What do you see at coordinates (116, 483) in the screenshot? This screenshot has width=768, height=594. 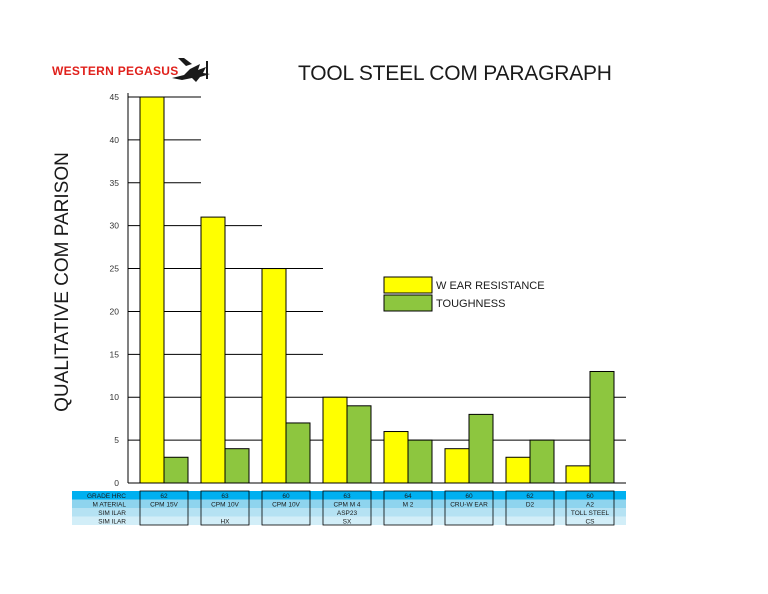 I see `y-tick-label: 0` at bounding box center [116, 483].